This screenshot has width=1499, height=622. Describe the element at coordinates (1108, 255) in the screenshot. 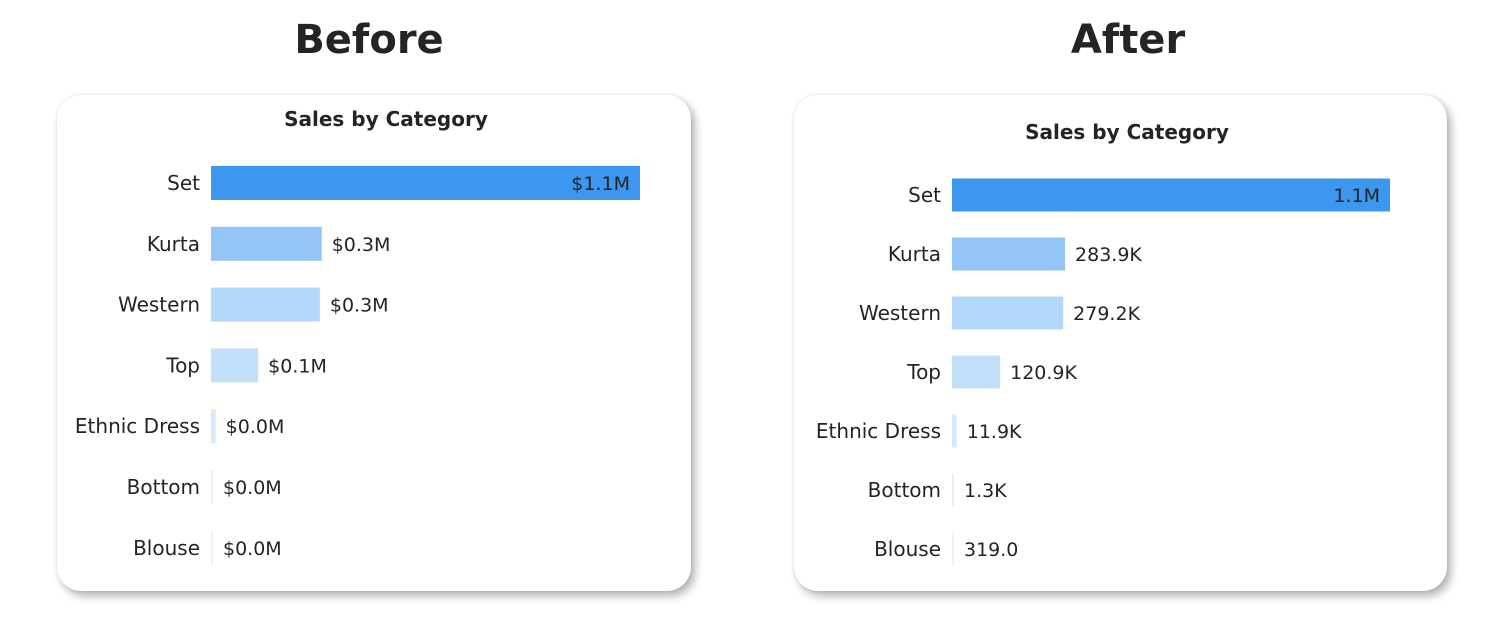

I see `data-label-kurta: 283.9K` at that location.